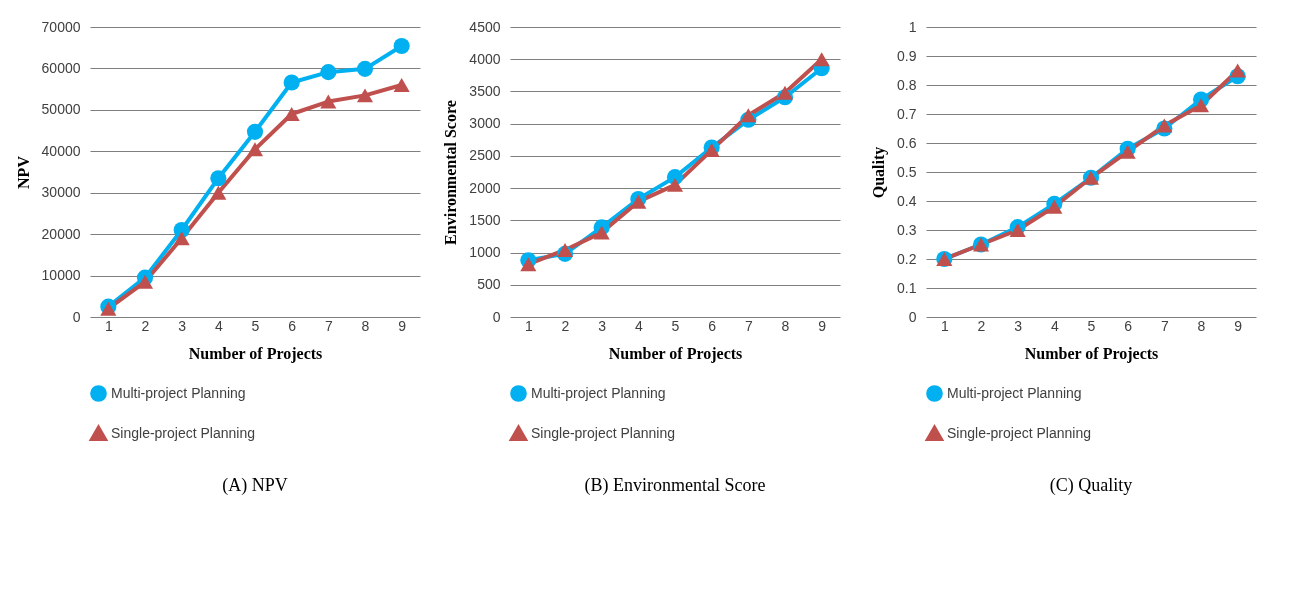 This screenshot has width=1296, height=592. Describe the element at coordinates (1090, 485) in the screenshot. I see `text: (C) Quality` at that location.